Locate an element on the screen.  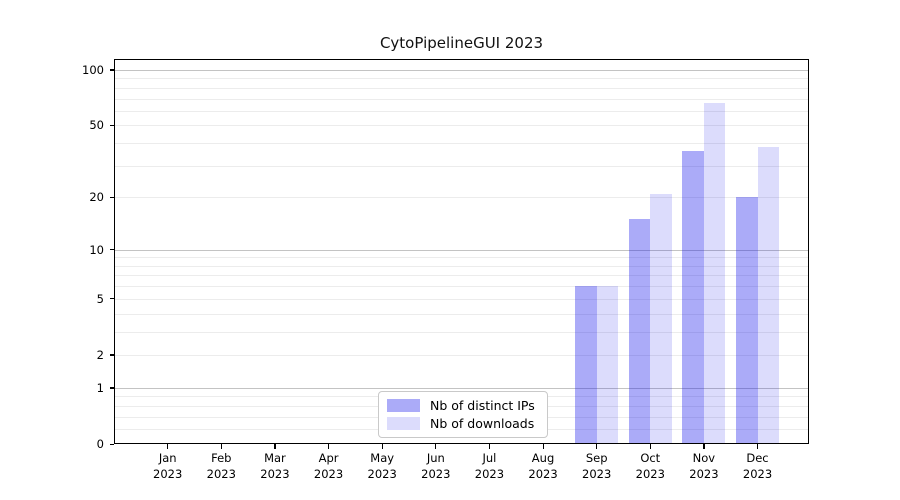
distinct-ips-swatch-icon is located at coordinates (403, 405).